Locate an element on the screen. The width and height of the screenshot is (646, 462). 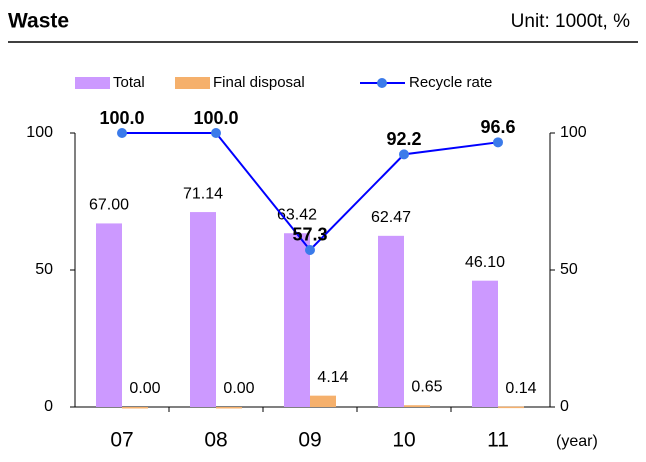
data-label: 0.65 is located at coordinates (426, 386).